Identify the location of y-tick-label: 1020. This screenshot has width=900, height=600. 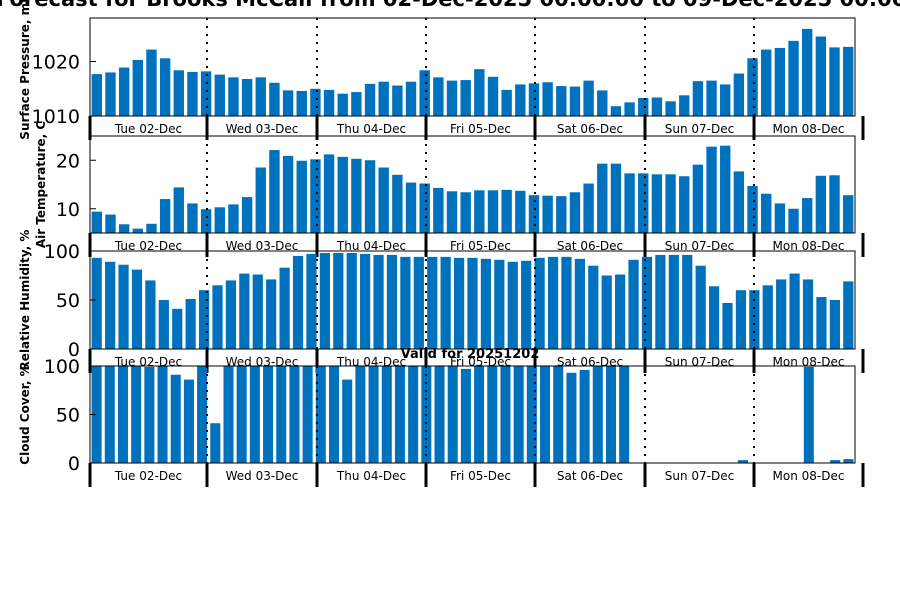
(56, 63).